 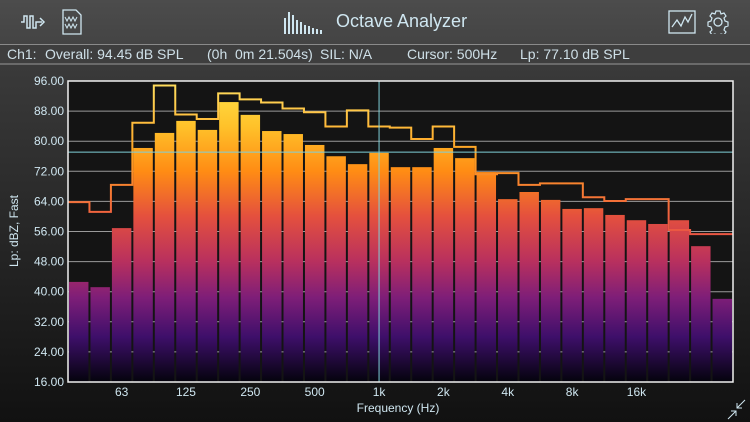 I want to click on y-tick-label: 40.00, so click(x=49, y=292).